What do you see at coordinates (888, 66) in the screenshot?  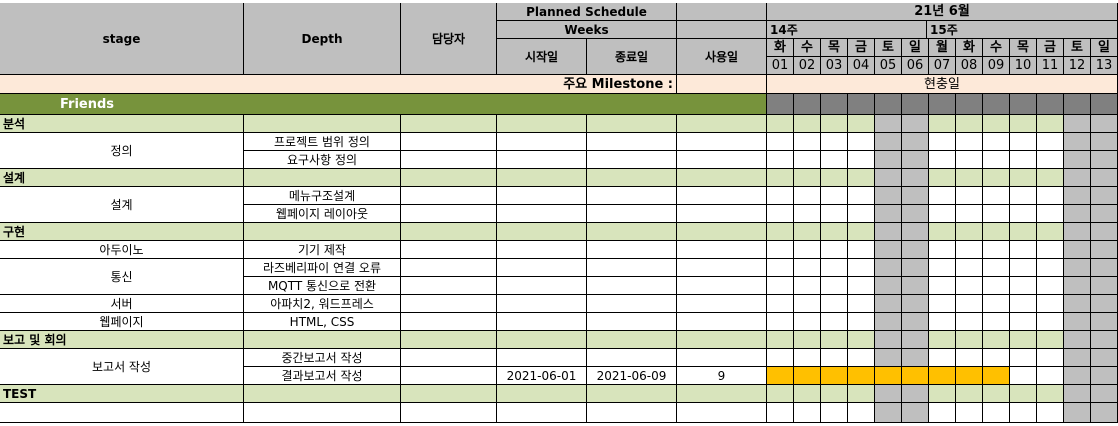 I see `date-header-cell: 05` at bounding box center [888, 66].